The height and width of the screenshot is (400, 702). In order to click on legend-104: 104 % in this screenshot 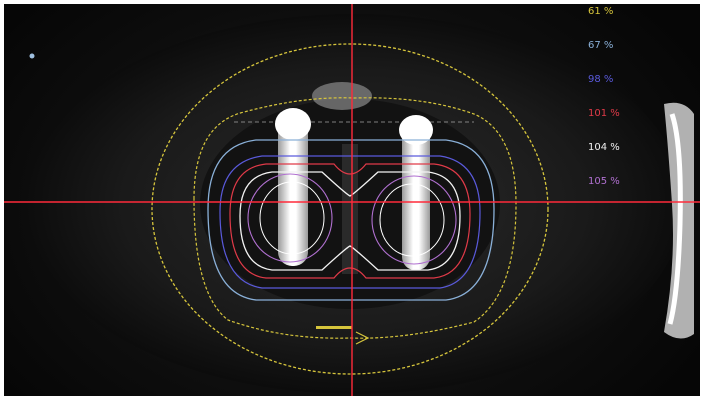, I will do `click(604, 147)`.